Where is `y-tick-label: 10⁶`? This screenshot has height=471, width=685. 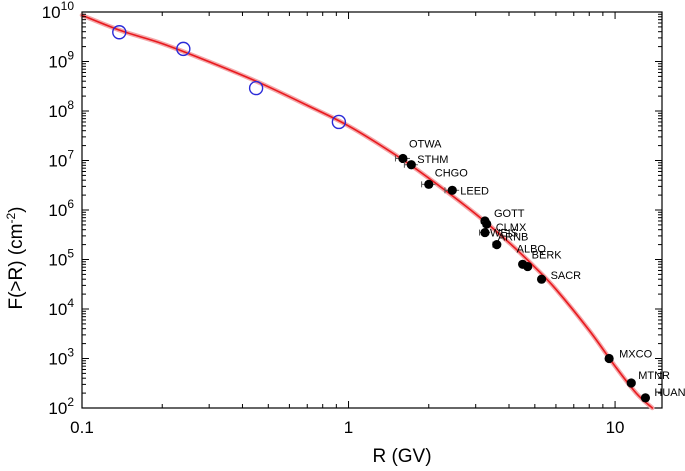
y-tick-label: 10⁶ is located at coordinates (61, 208).